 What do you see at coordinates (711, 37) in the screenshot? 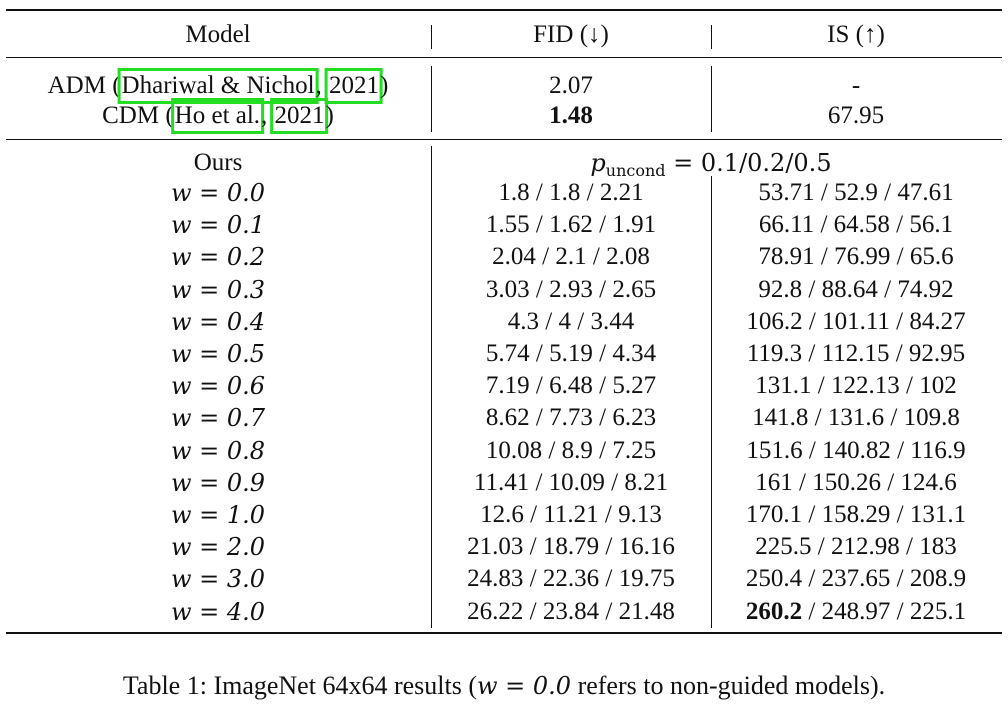
I see `header-separator-right` at bounding box center [711, 37].